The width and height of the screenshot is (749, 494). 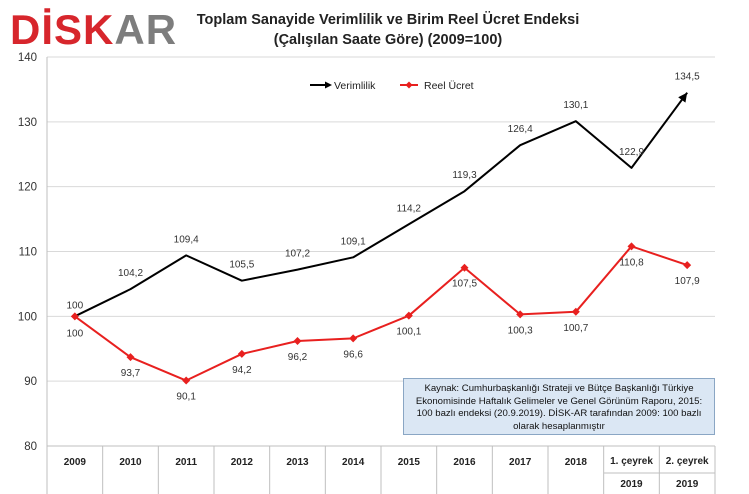 I want to click on data-label: 100,3, so click(x=520, y=330).